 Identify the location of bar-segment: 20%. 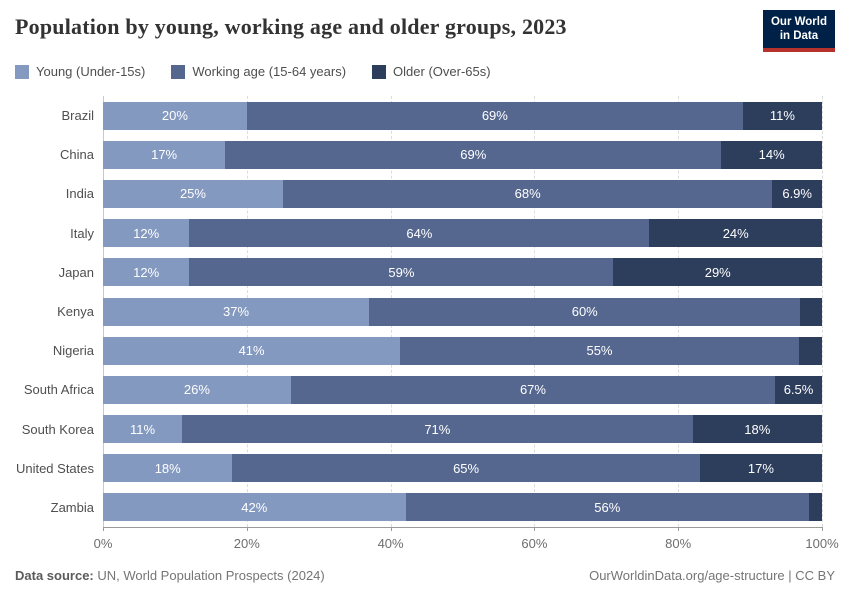
(175, 115).